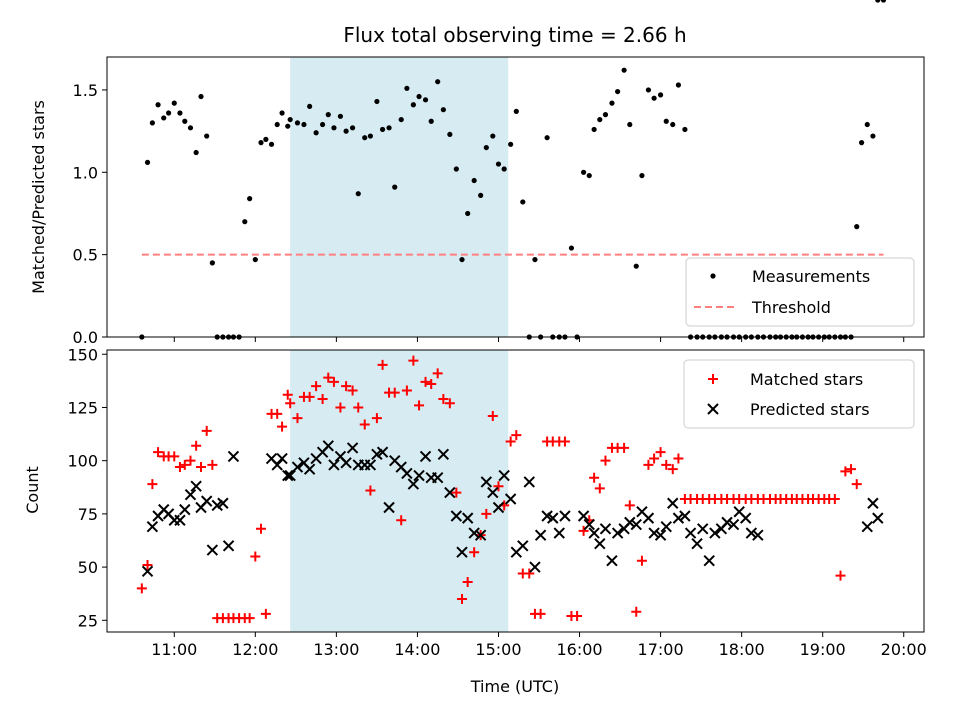 The height and width of the screenshot is (720, 960). What do you see at coordinates (85, 172) in the screenshot?
I see `y-tick-label: 1.0` at bounding box center [85, 172].